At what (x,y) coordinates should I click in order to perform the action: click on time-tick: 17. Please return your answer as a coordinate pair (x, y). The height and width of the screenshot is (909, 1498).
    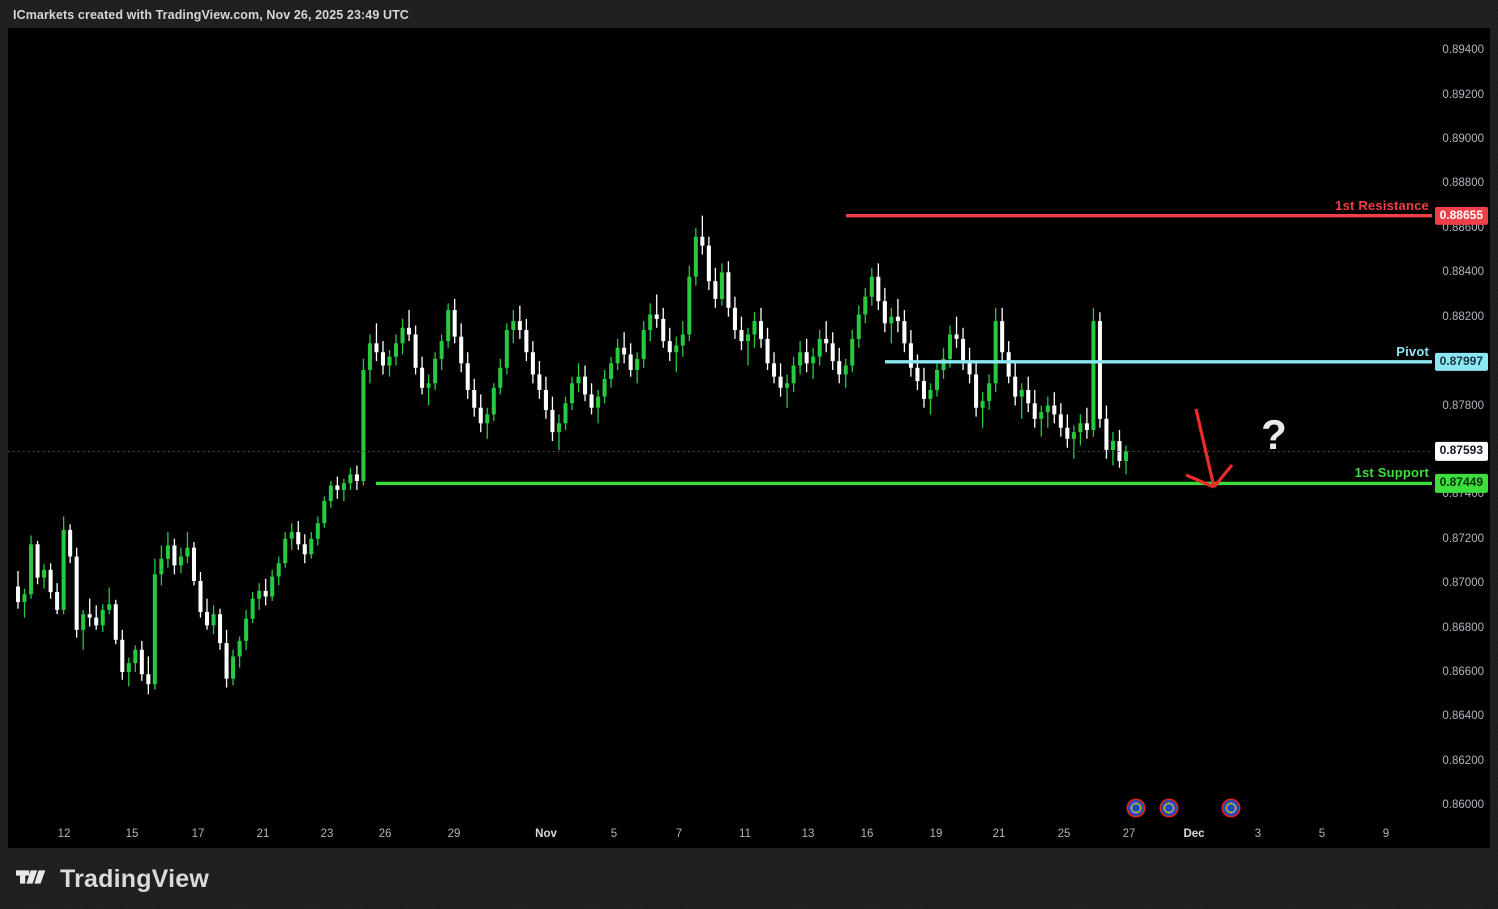
    Looking at the image, I should click on (198, 834).